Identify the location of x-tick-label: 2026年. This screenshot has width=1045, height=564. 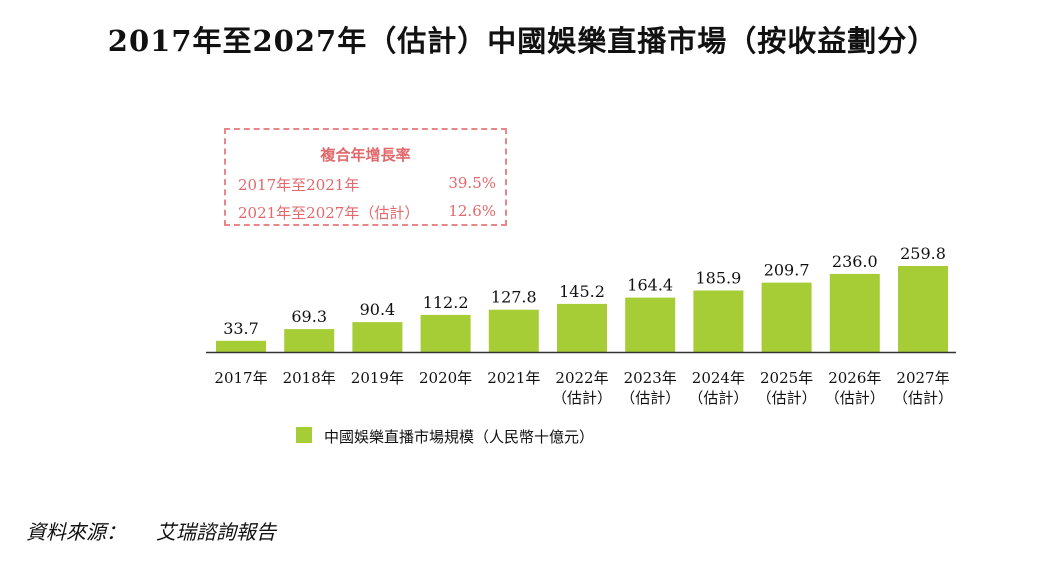
(854, 378).